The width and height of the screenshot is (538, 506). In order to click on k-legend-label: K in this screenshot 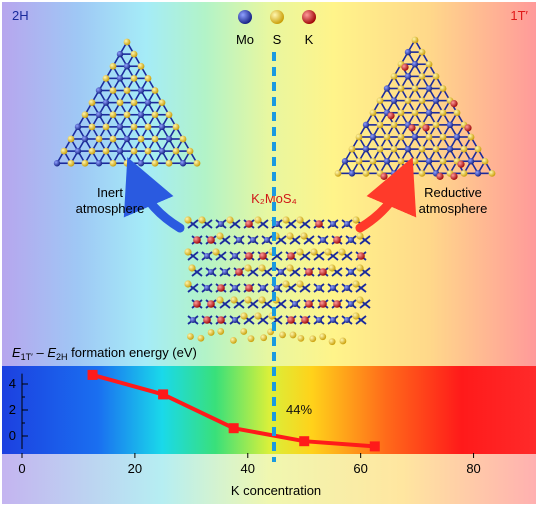, I will do `click(309, 39)`.